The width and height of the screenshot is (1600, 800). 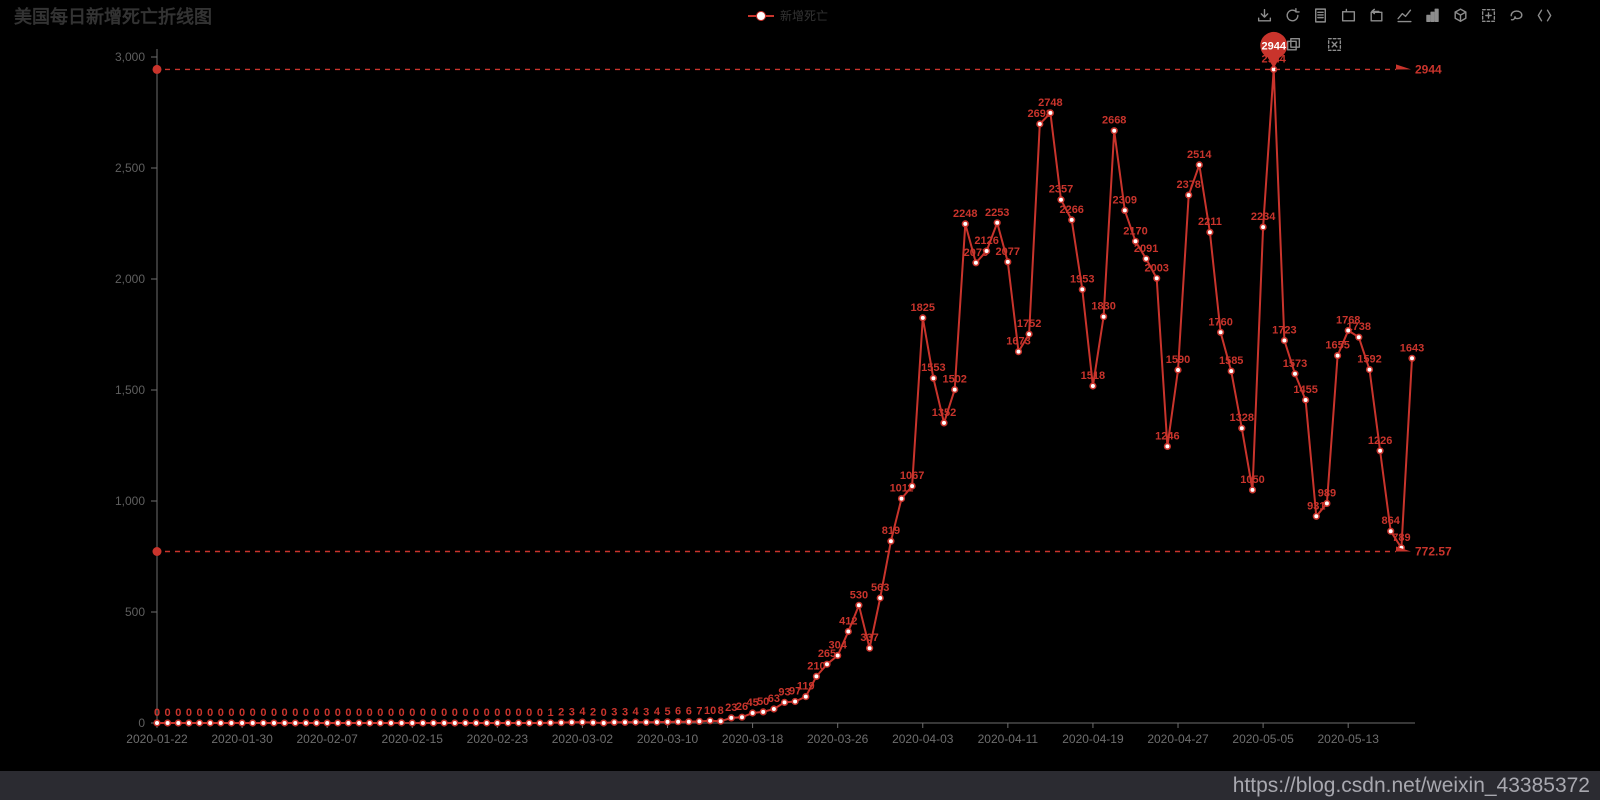 What do you see at coordinates (986, 241) in the screenshot?
I see `svg-text: 2126` at bounding box center [986, 241].